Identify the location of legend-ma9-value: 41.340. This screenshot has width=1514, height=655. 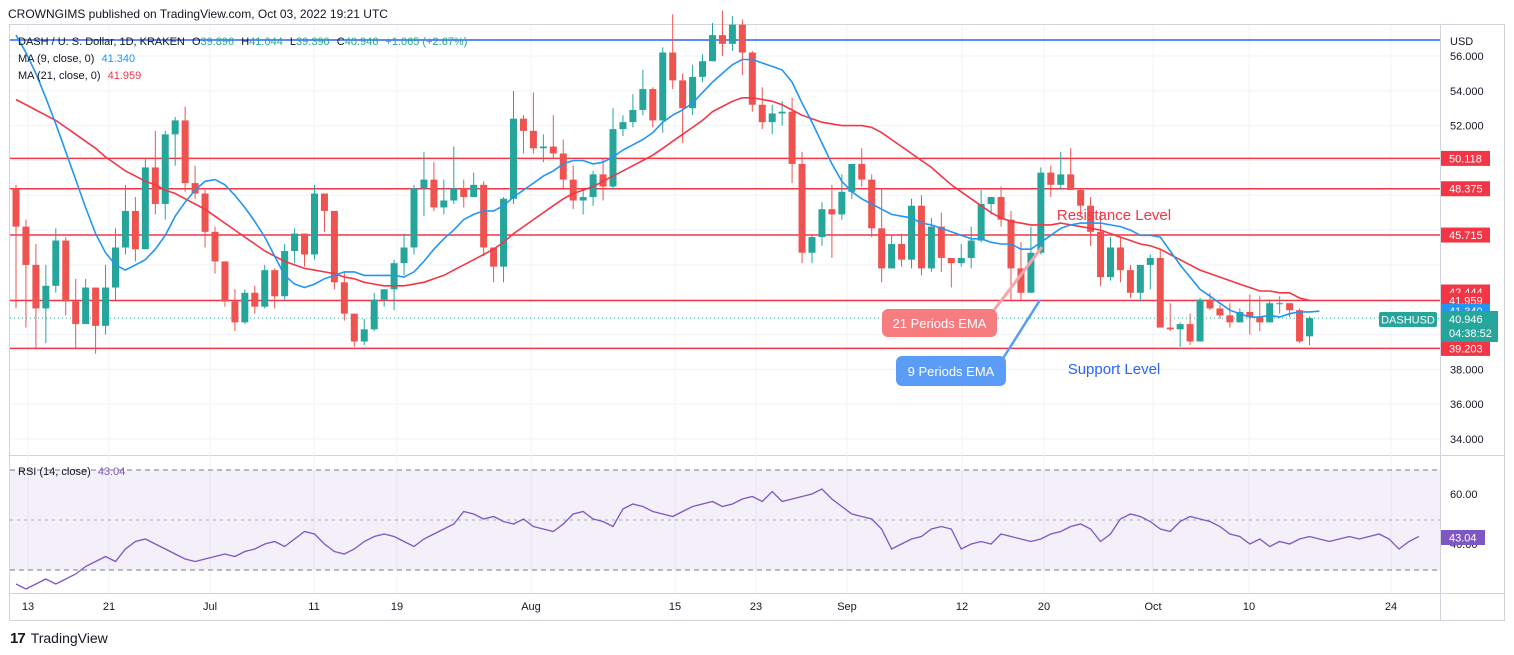
(118, 59).